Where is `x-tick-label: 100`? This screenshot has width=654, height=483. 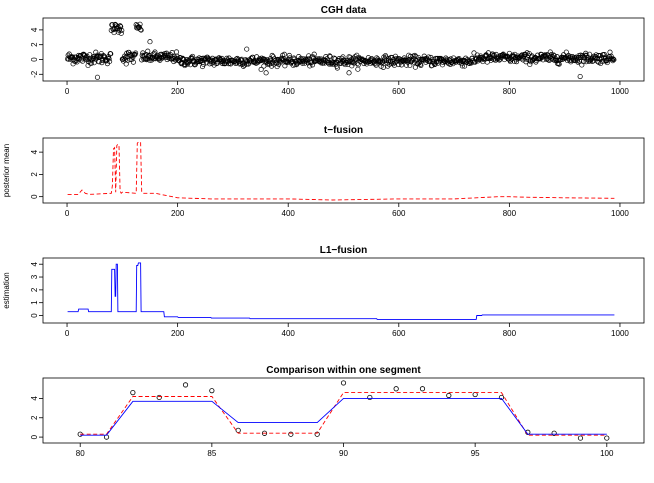 x-tick-label: 100 is located at coordinates (607, 453).